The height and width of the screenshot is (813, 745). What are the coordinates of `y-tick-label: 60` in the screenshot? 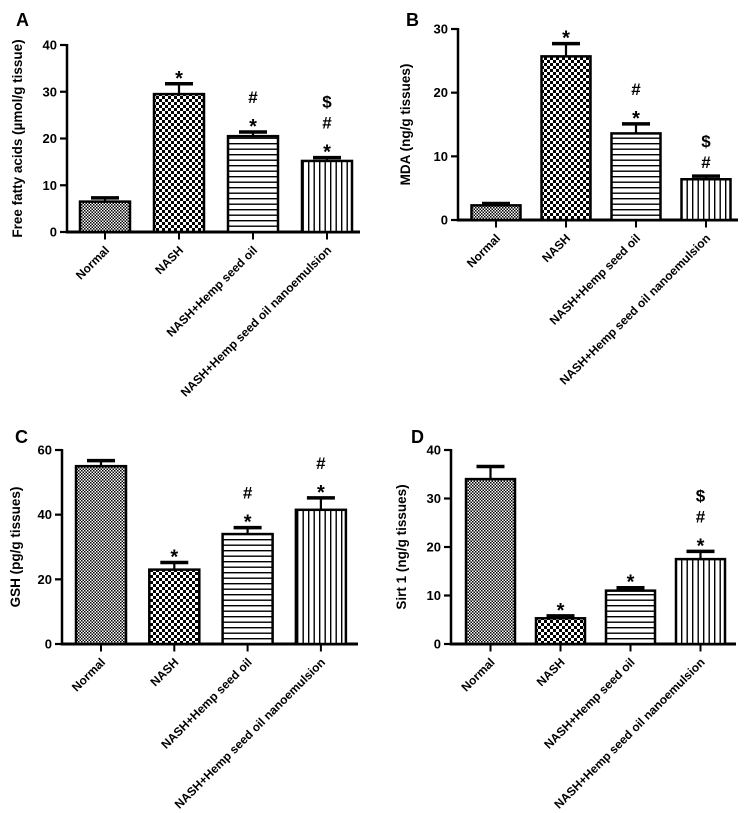 It's located at (45, 450).